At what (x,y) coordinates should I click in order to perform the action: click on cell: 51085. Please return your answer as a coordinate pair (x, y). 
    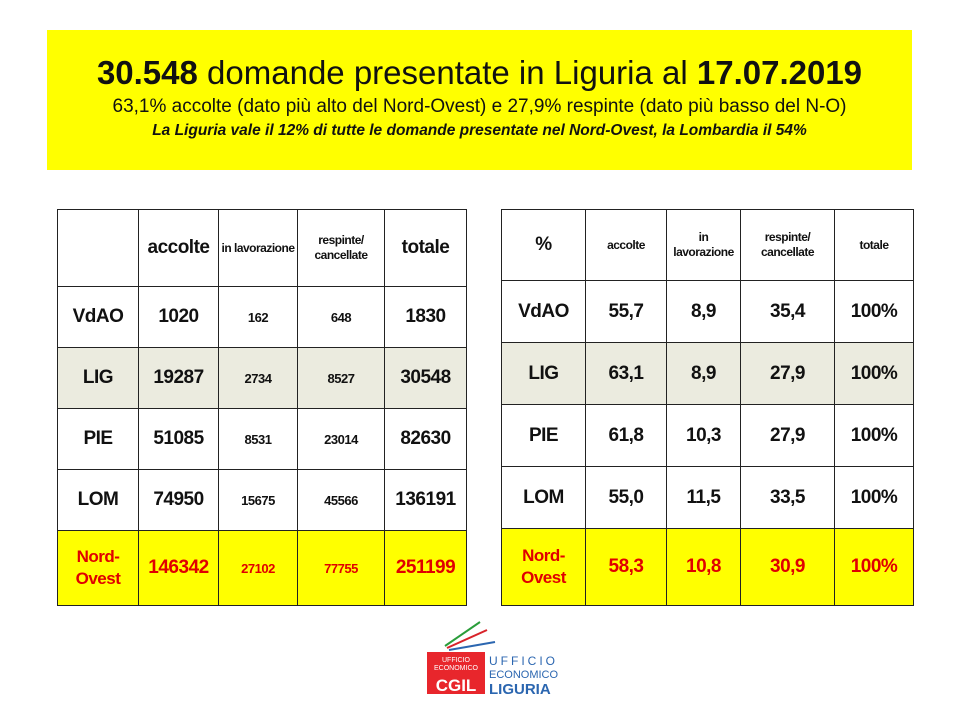
    Looking at the image, I should click on (178, 439).